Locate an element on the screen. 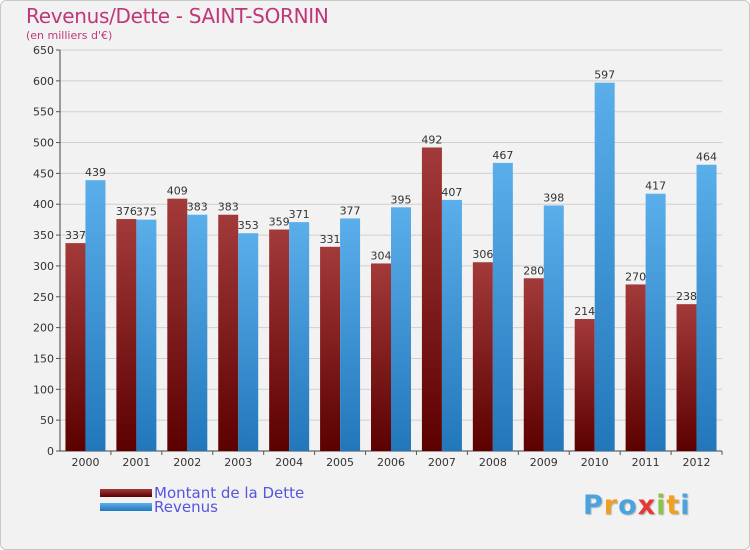 The image size is (750, 550). x-tick-label: 2006 is located at coordinates (391, 462).